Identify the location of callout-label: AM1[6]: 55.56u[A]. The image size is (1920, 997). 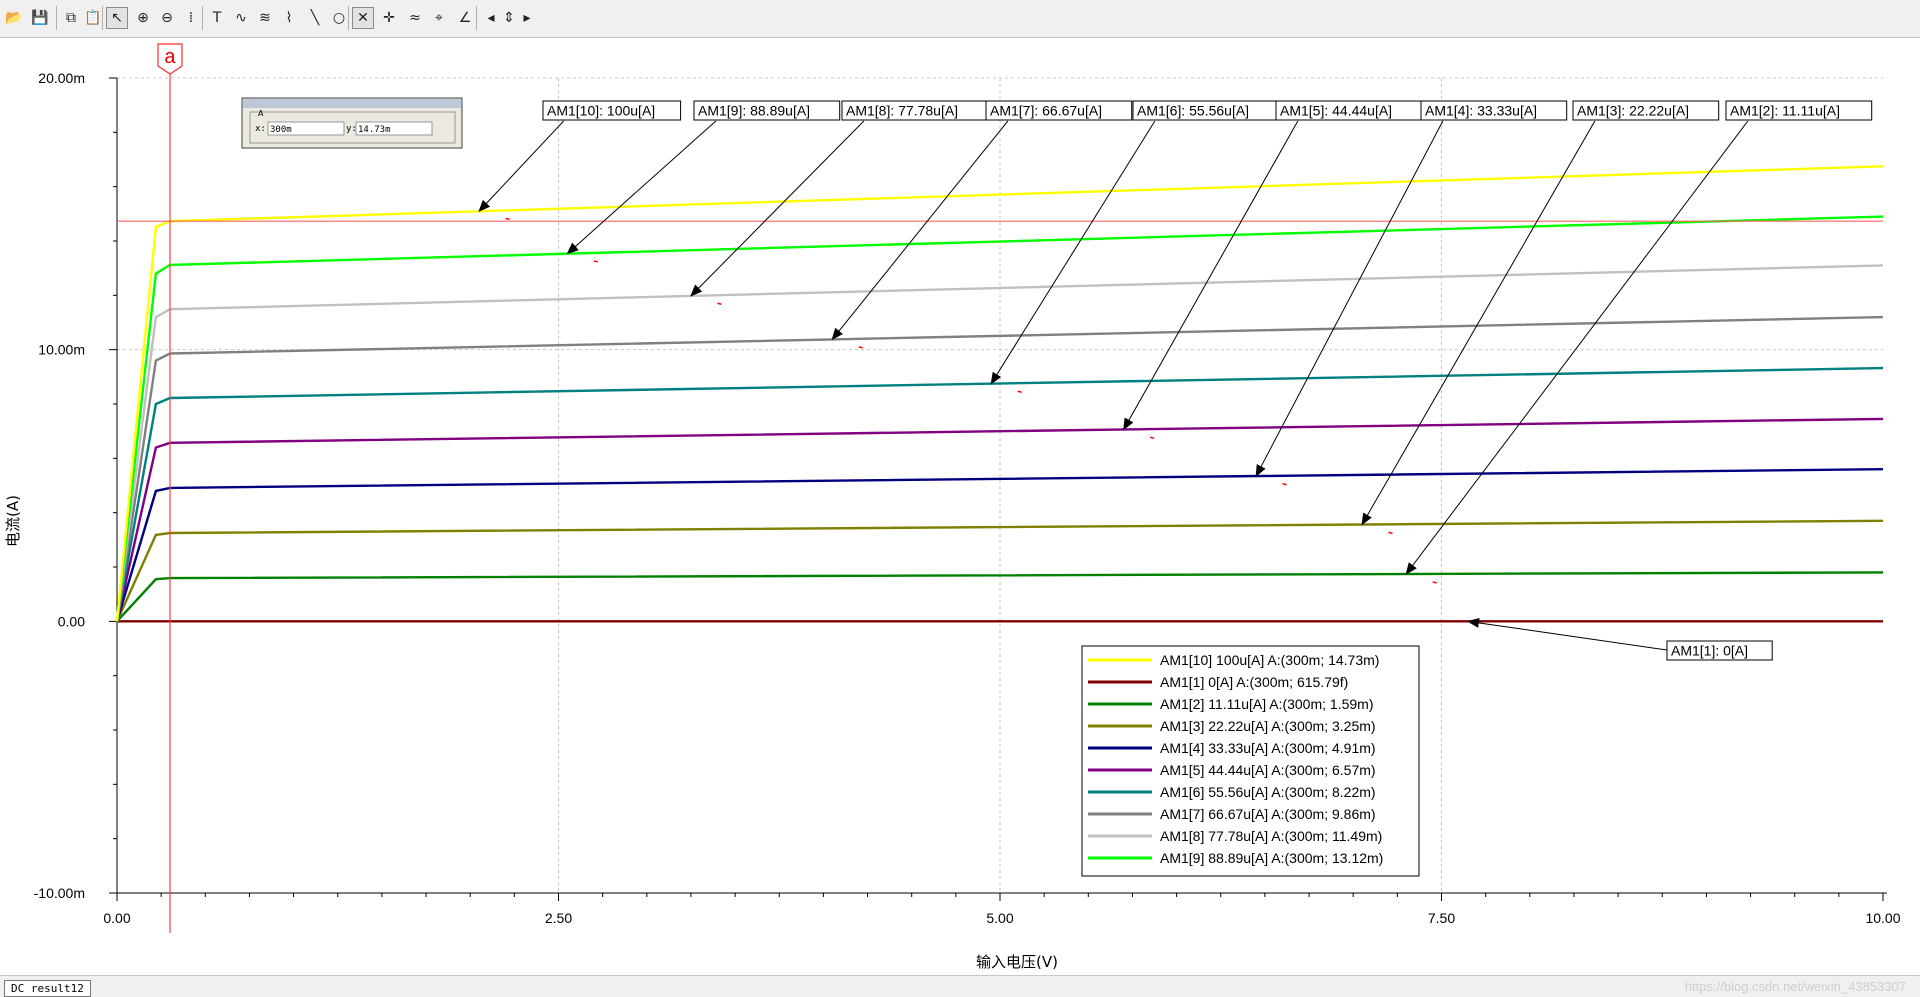
(1193, 111).